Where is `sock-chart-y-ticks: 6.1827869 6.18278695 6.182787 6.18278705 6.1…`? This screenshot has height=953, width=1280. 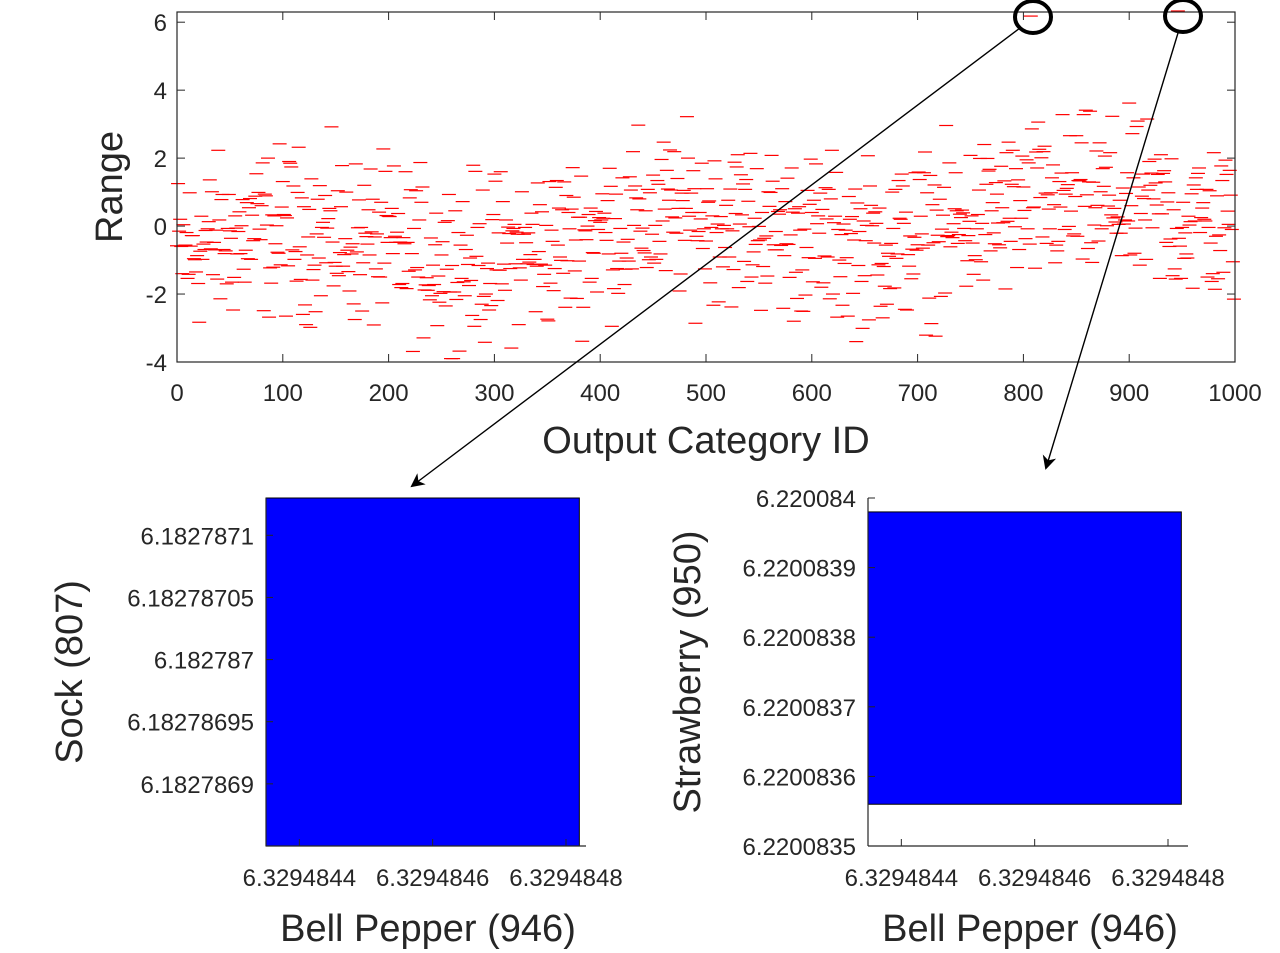 sock-chart-y-ticks: 6.1827869 6.18278695 6.182787 6.18278705 6.1… is located at coordinates (200, 661).